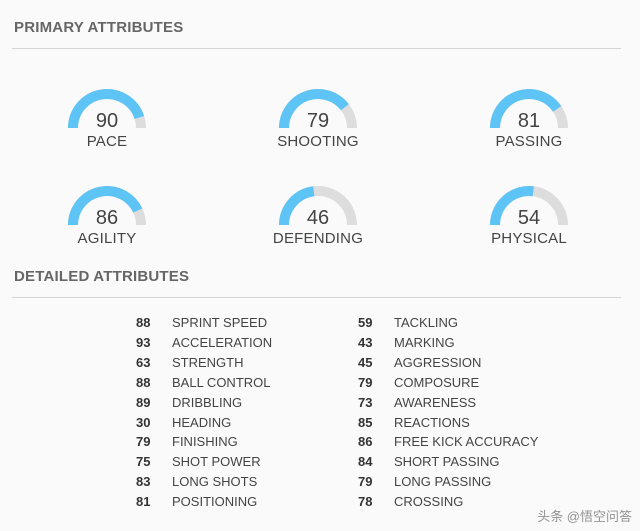 Image resolution: width=640 pixels, height=531 pixels. I want to click on stat-value: 63, so click(143, 362).